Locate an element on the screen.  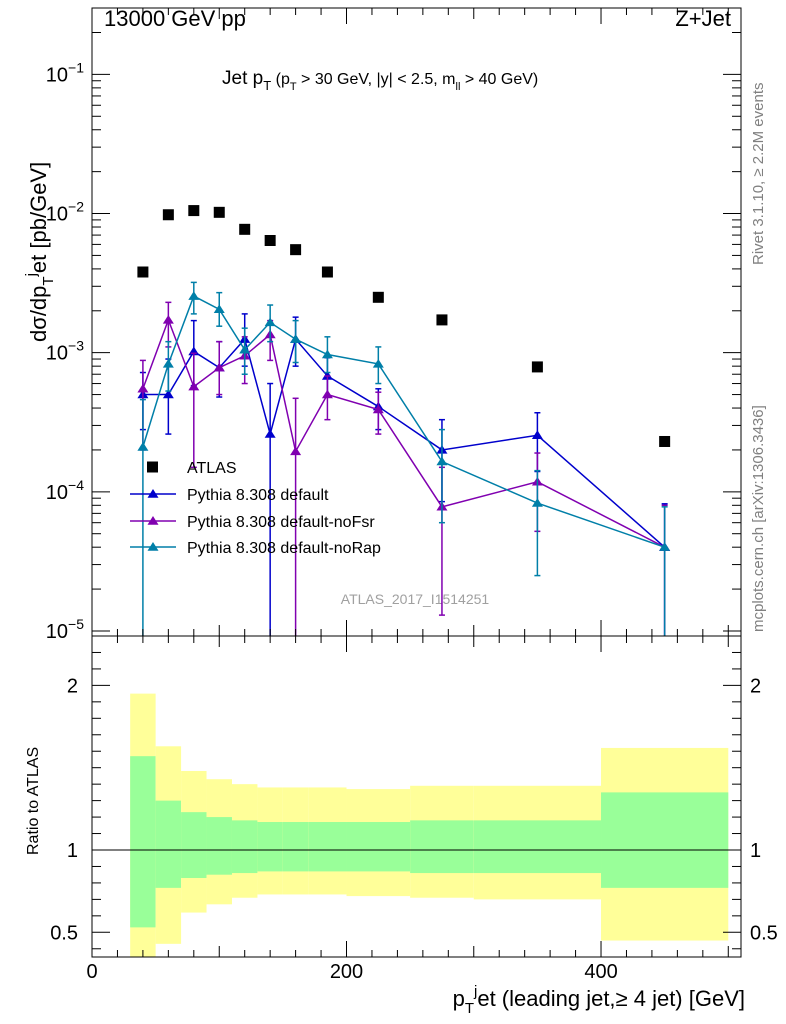
ratio-tick-label-left: 0.5 is located at coordinates (64, 933).